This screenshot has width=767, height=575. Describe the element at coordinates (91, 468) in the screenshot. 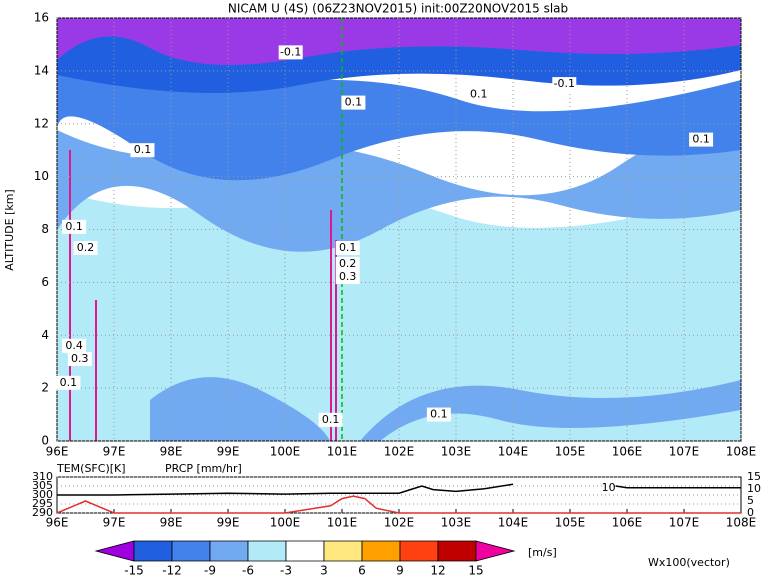

I see `legend-entry: TEM(SFC)[K]` at that location.